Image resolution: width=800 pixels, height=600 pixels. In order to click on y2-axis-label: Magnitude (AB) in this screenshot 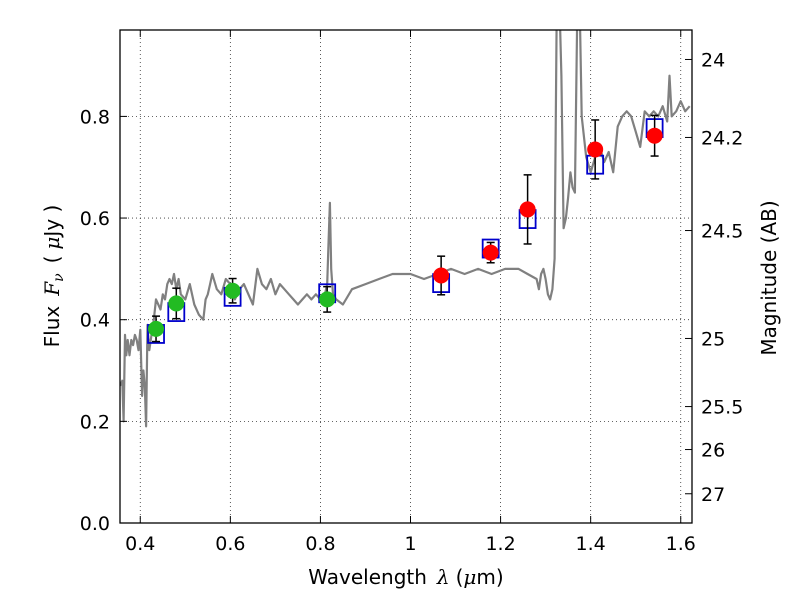, I will do `click(769, 277)`.